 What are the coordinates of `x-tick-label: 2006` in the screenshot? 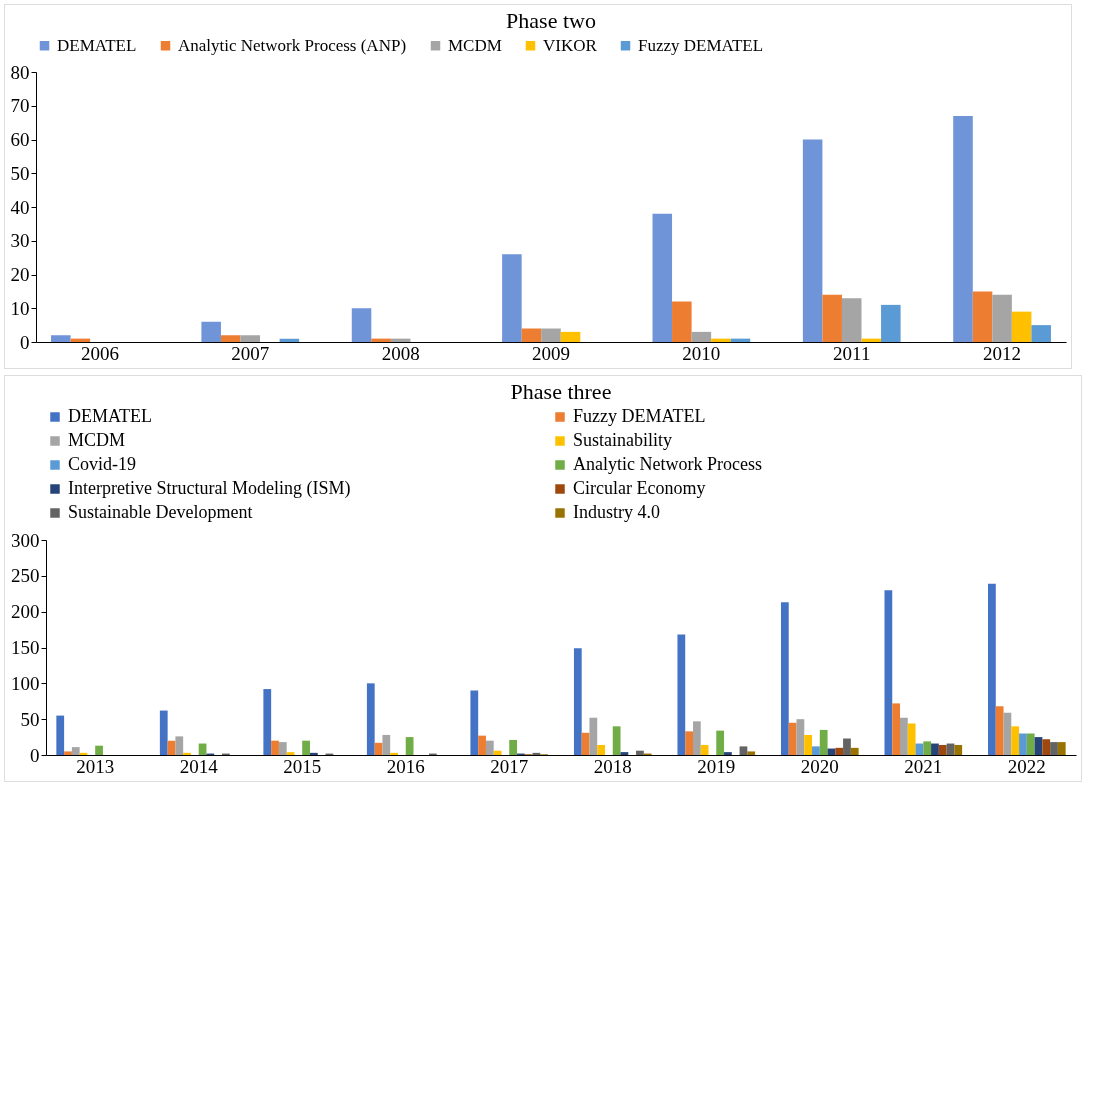 It's located at (99, 353).